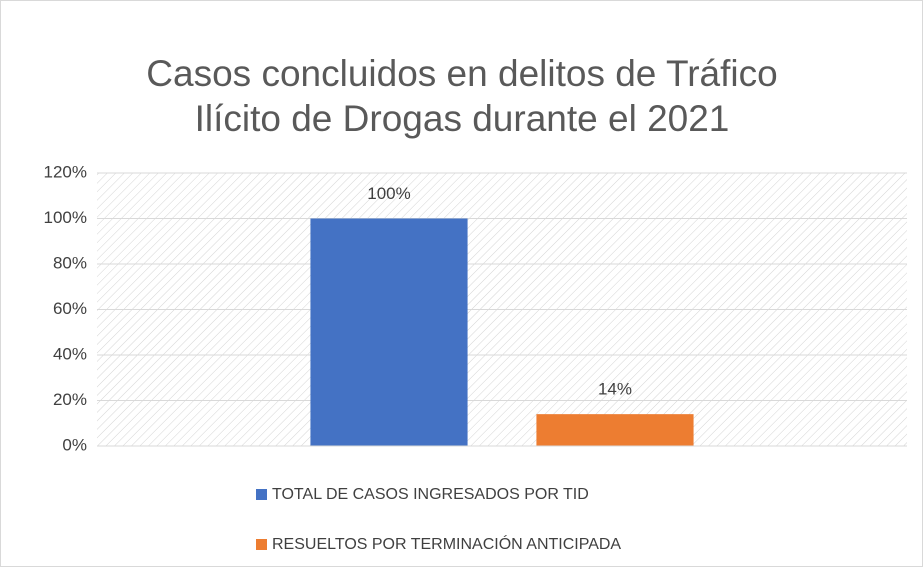  I want to click on y-tick-label: 60%, so click(70, 308).